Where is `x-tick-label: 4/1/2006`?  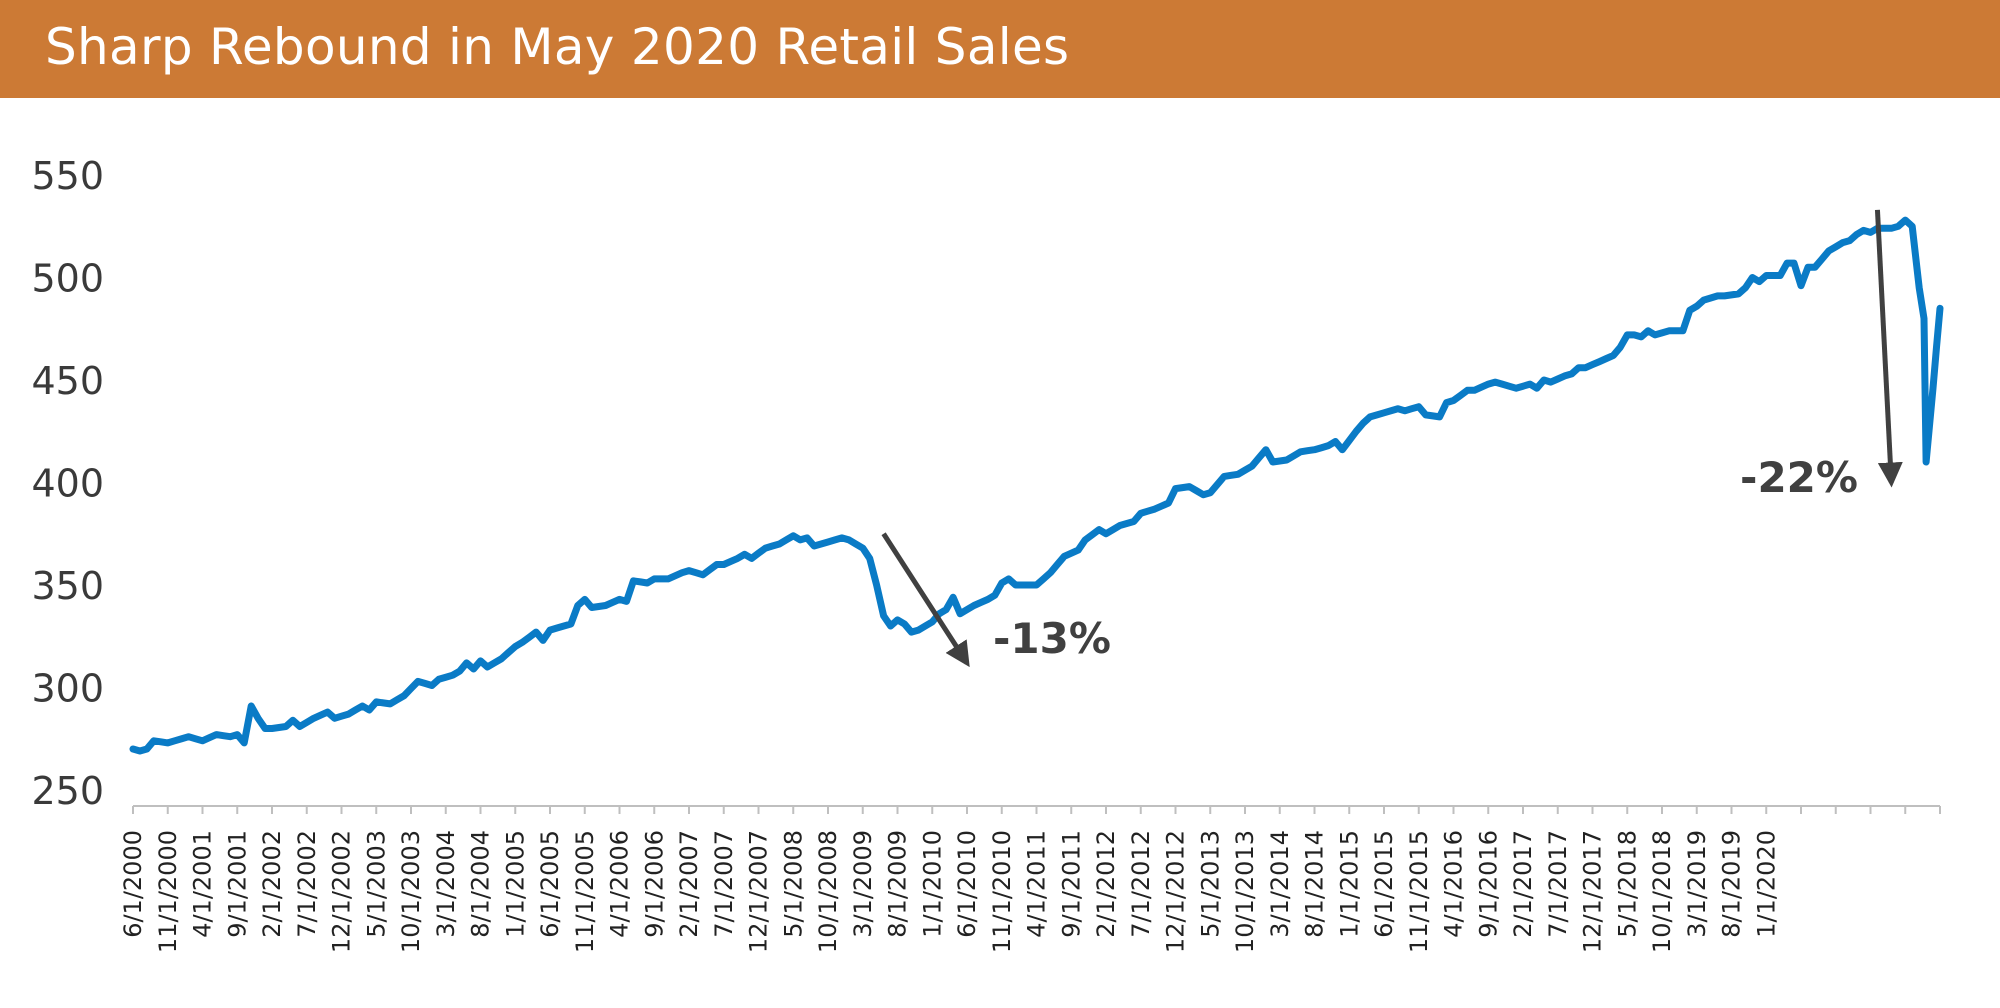
x-tick-label: 4/1/2006 is located at coordinates (620, 884).